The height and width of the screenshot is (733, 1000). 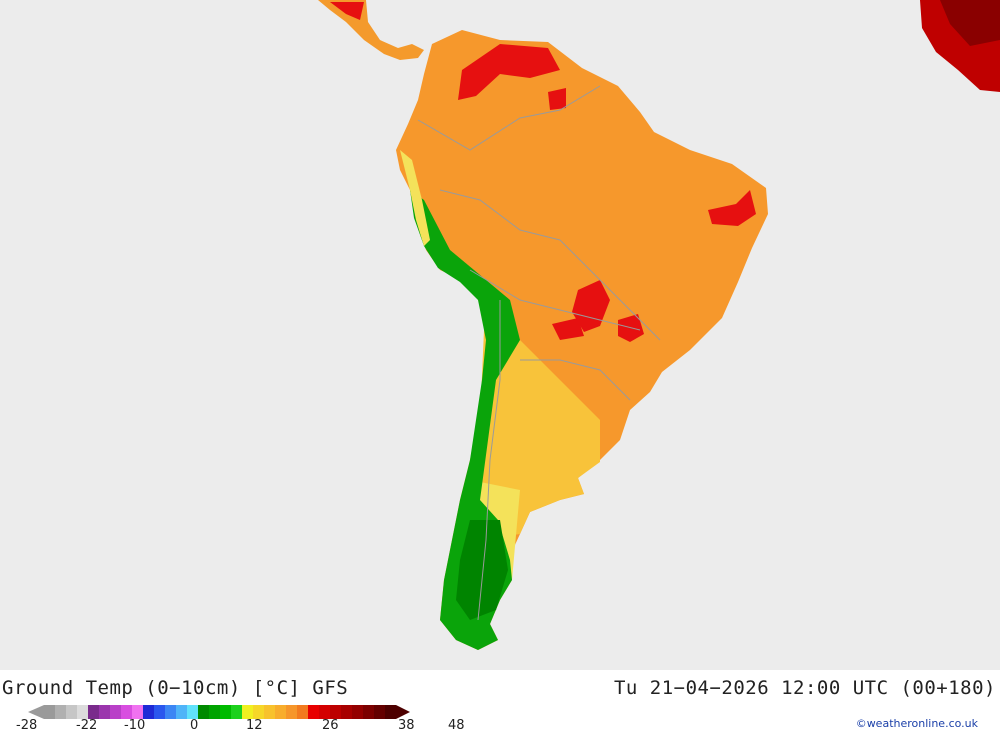 What do you see at coordinates (970, 23) in the screenshot?
I see `africa-corner-dark` at bounding box center [970, 23].